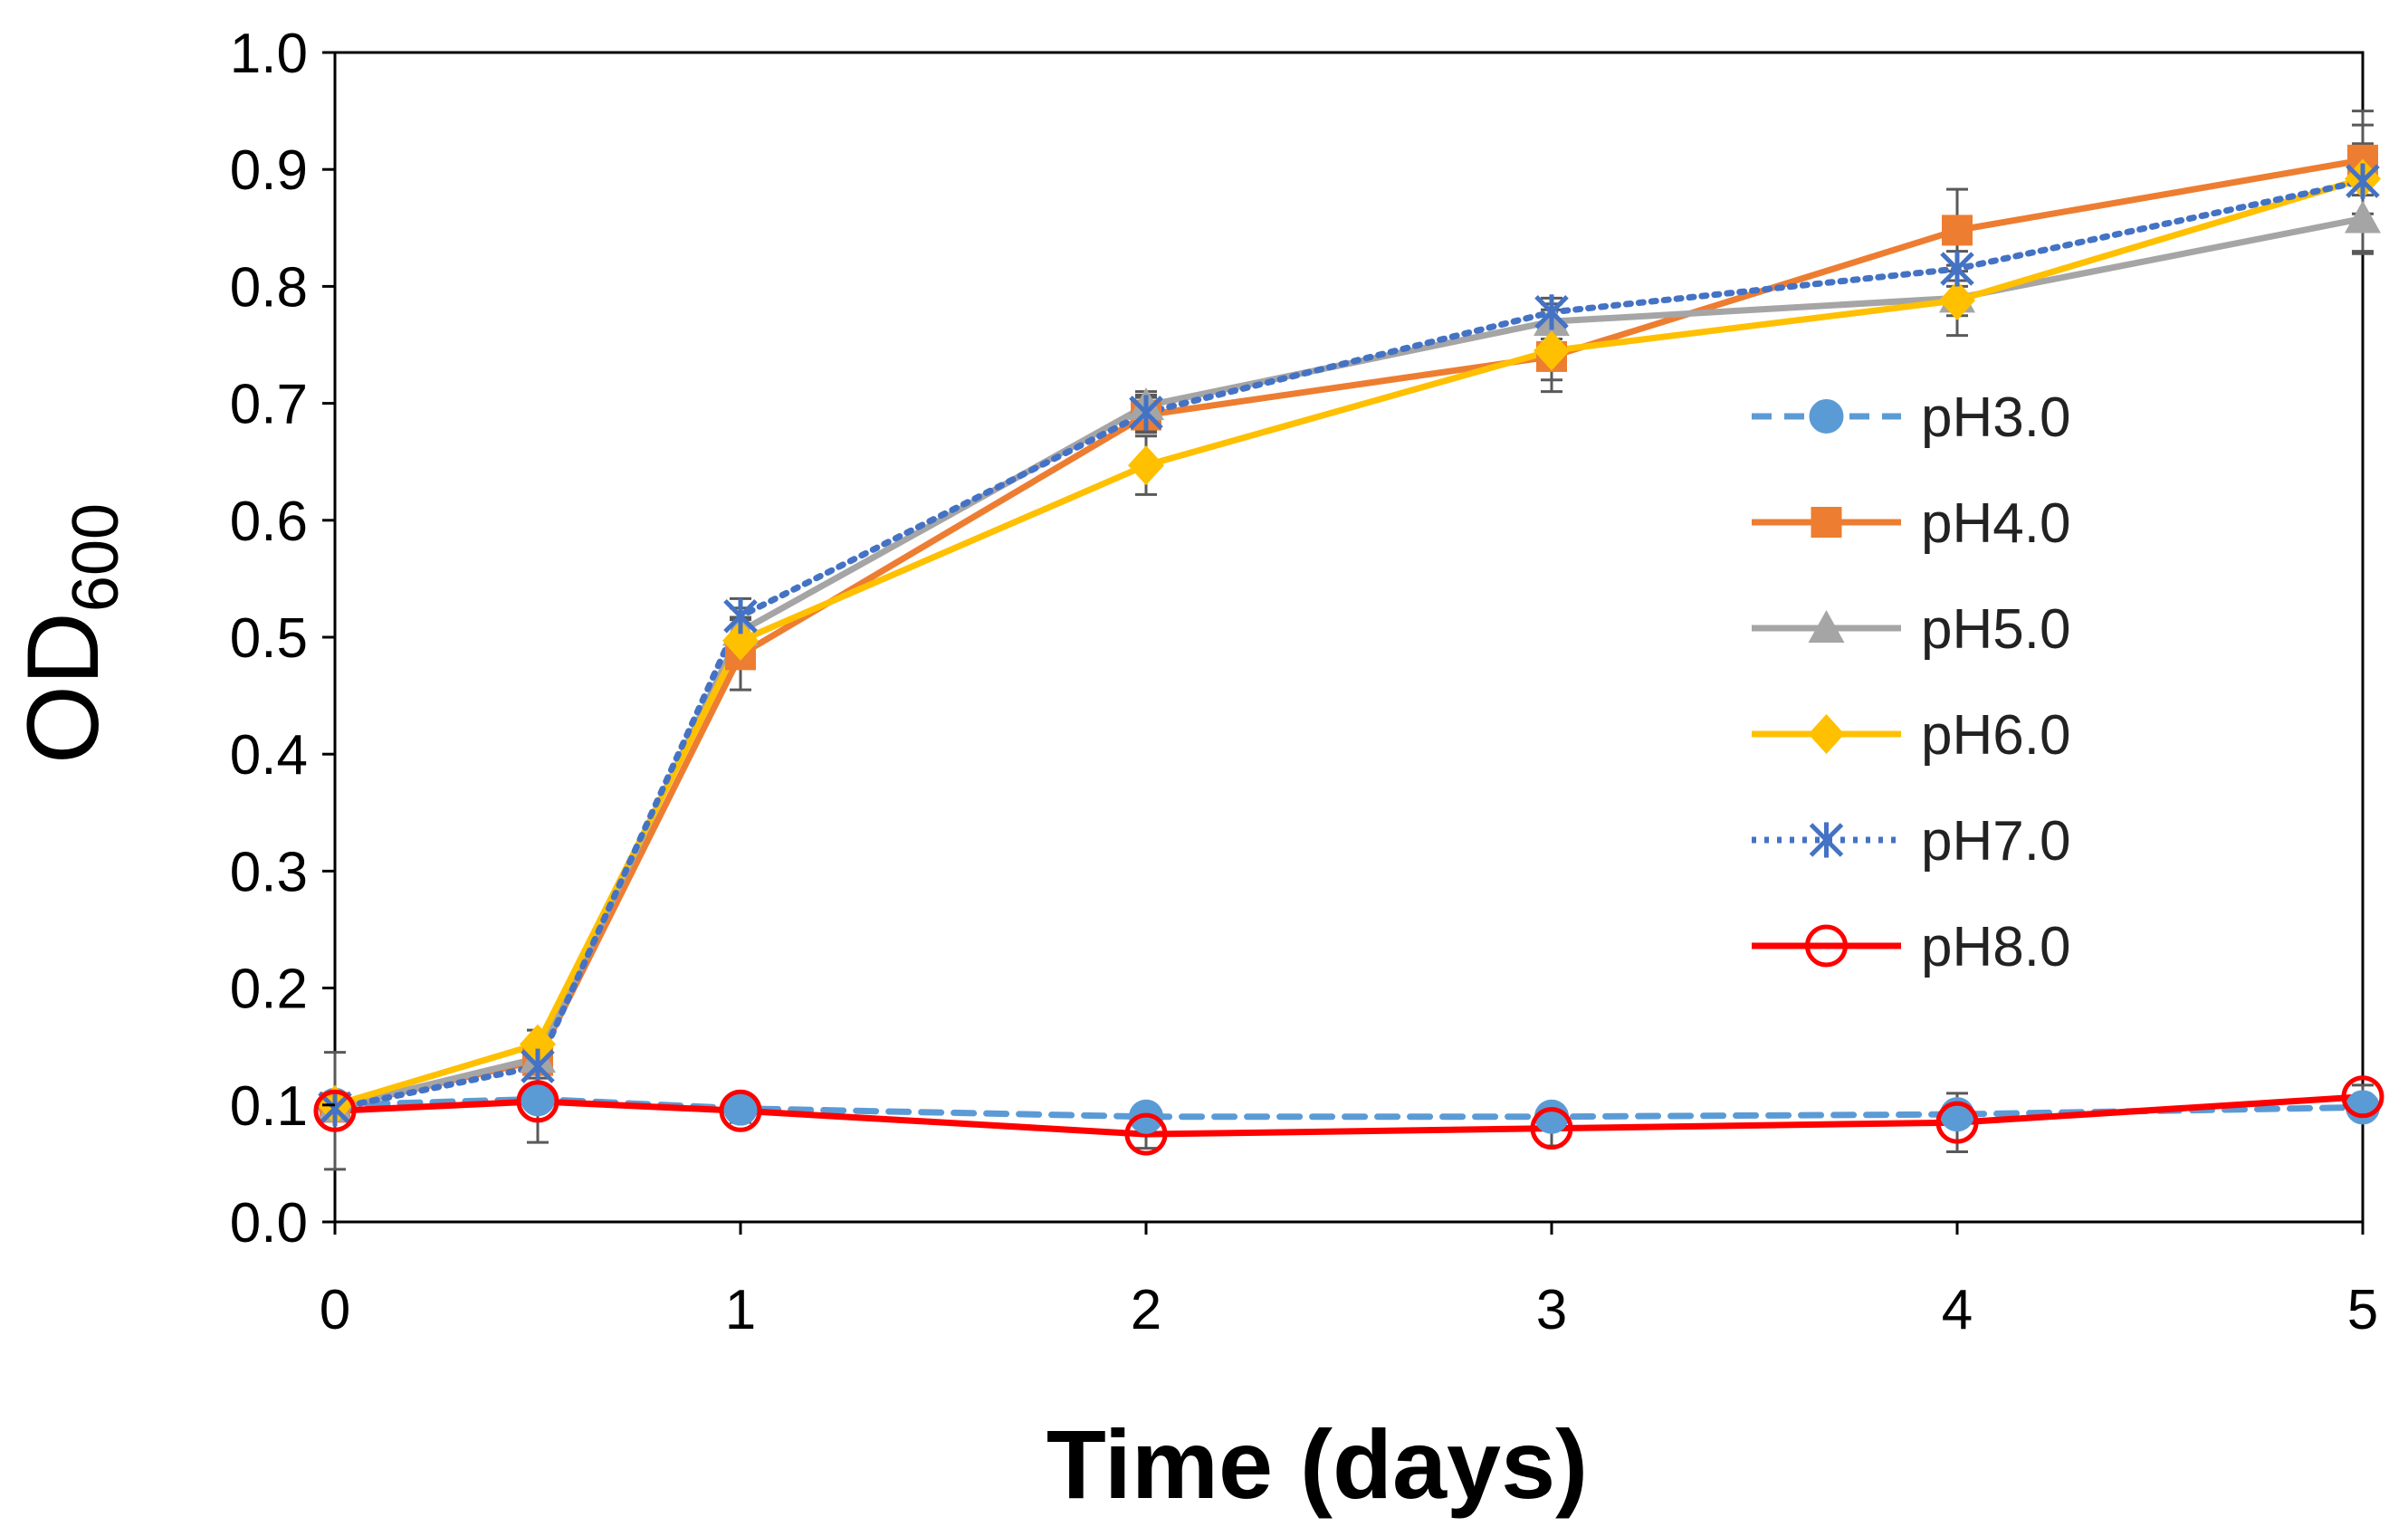  I want to click on y-tick-label: 0.8, so click(269, 287).